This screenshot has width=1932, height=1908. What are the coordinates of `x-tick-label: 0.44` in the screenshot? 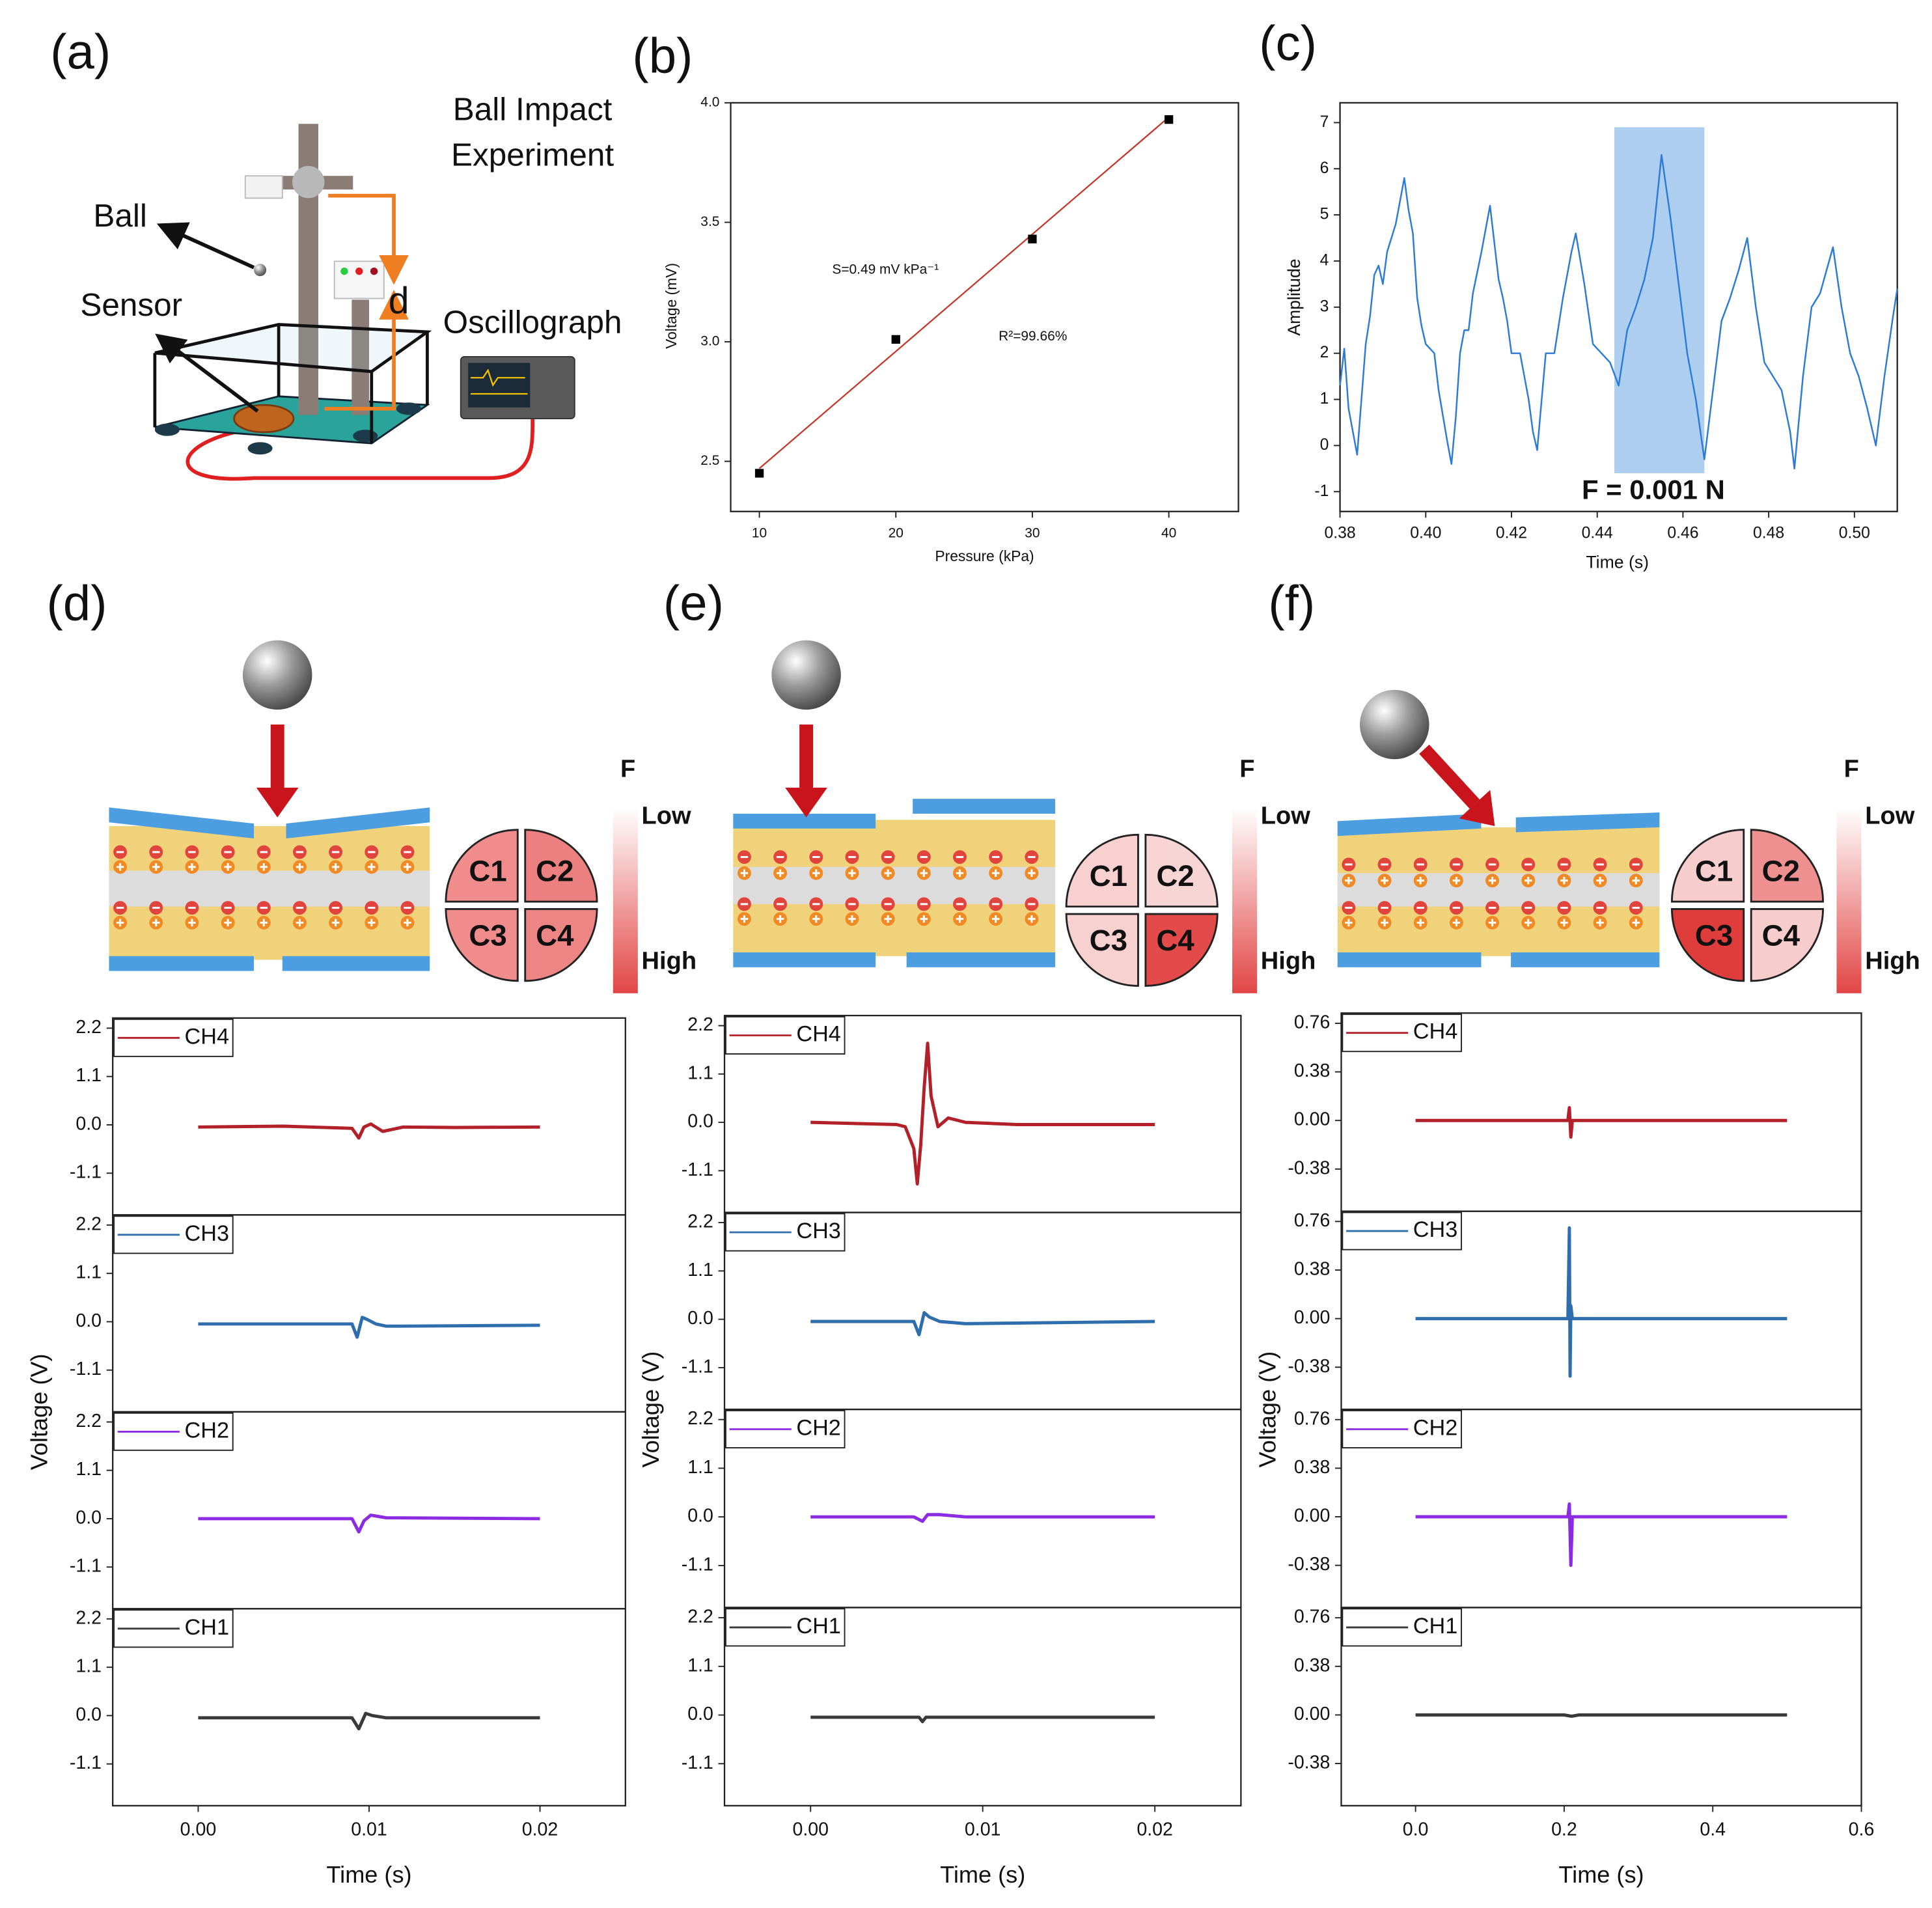 It's located at (1597, 533).